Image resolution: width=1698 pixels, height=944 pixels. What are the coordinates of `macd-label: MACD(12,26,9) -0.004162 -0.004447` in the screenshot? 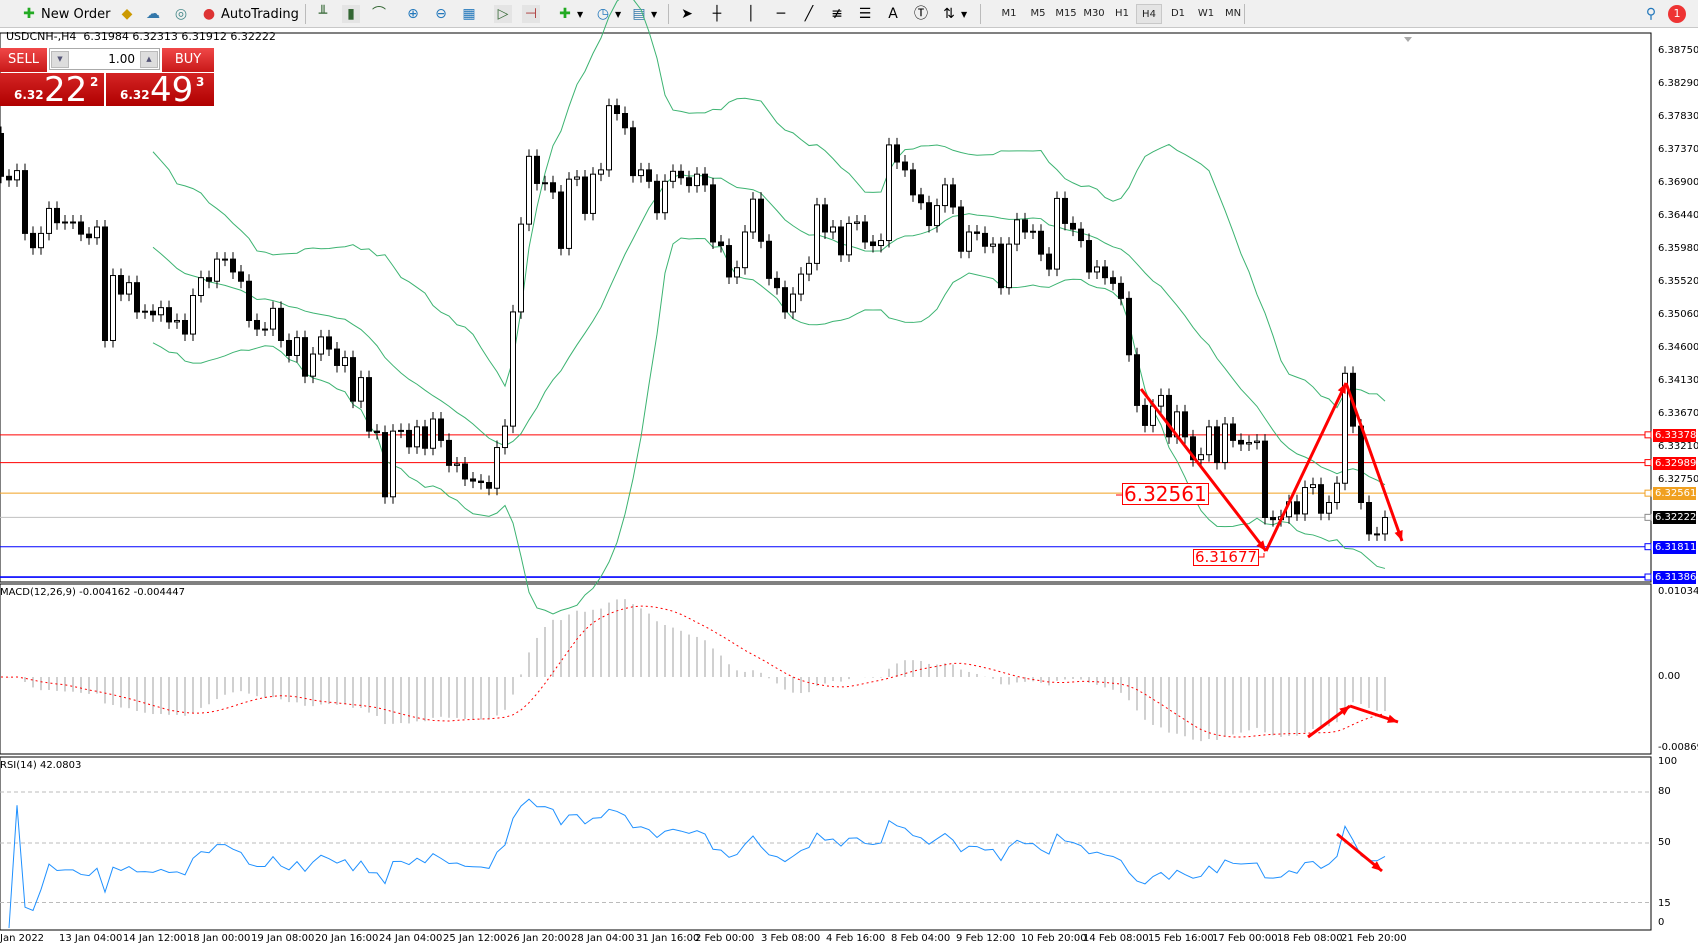 It's located at (92, 592).